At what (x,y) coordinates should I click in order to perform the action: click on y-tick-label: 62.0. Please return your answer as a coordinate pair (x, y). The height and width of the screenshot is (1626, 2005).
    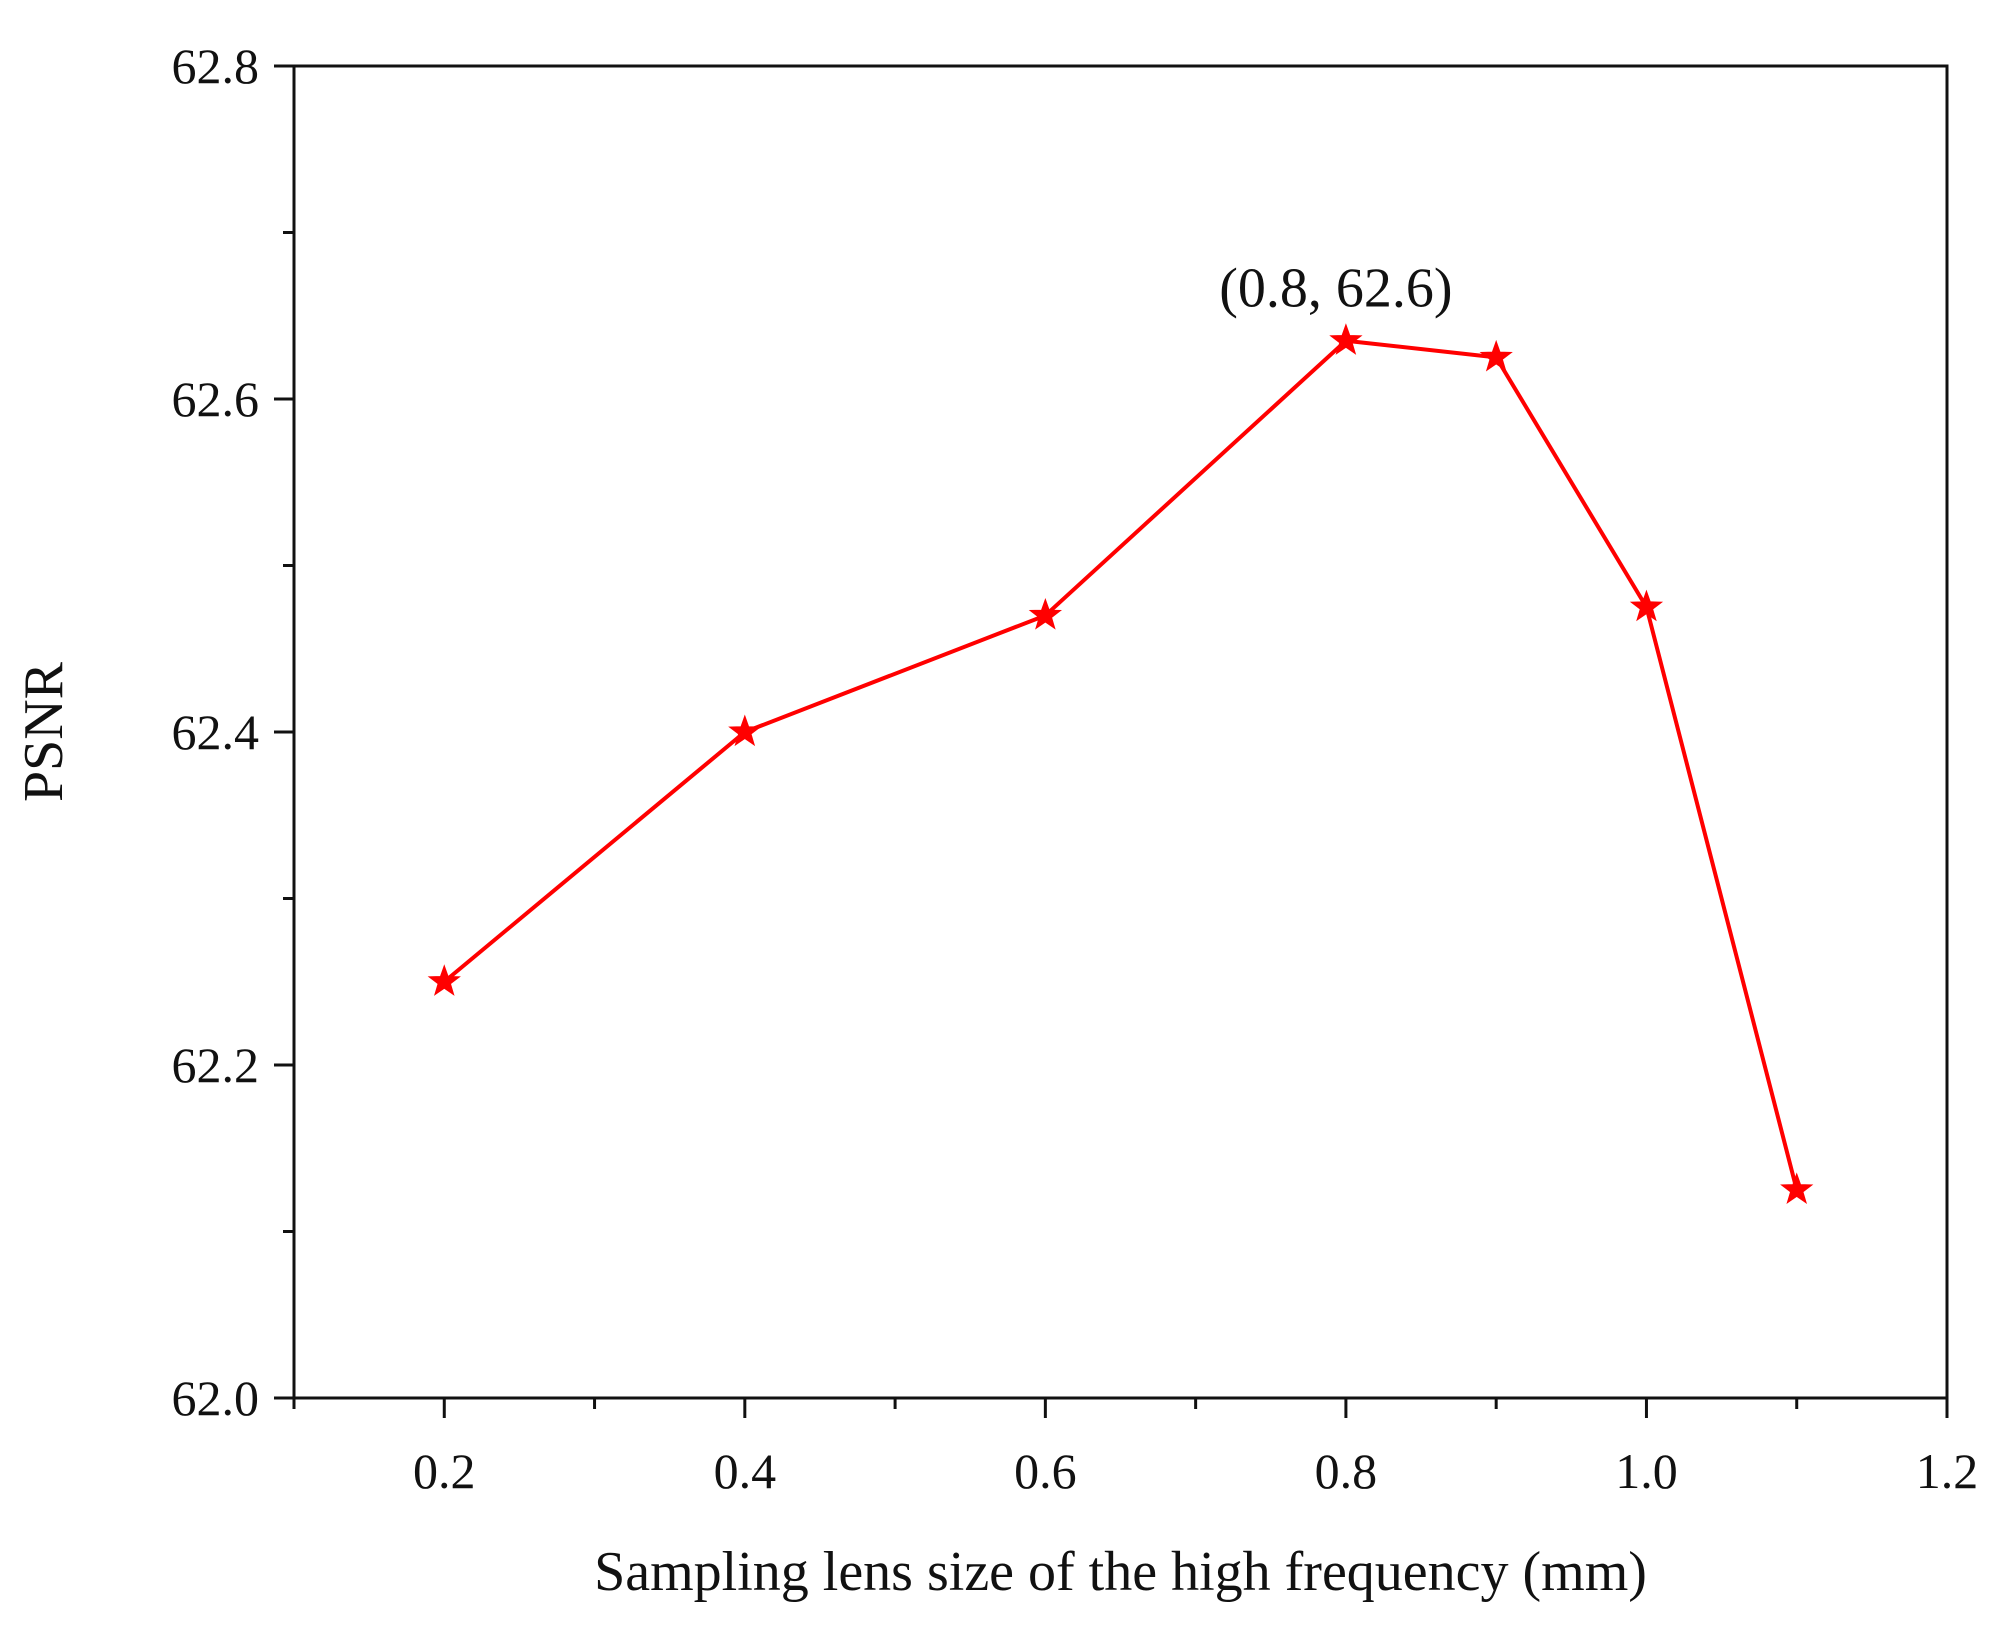
    Looking at the image, I should click on (216, 1398).